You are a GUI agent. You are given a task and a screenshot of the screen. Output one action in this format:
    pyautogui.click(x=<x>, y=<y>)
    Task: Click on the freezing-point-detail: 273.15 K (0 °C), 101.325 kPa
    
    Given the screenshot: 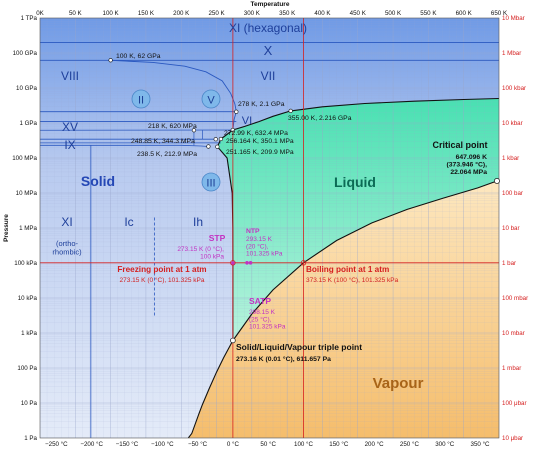 What is the action you would take?
    pyautogui.click(x=162, y=280)
    